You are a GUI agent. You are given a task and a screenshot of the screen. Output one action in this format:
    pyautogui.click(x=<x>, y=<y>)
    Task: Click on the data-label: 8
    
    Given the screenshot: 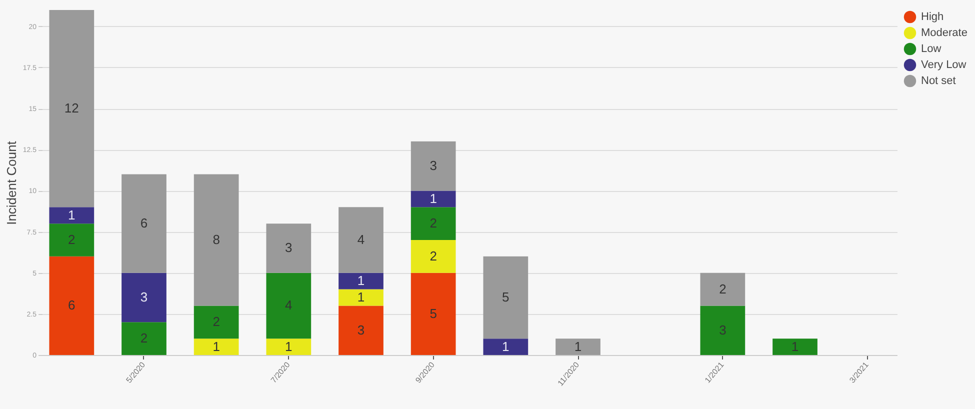 What is the action you would take?
    pyautogui.click(x=216, y=239)
    